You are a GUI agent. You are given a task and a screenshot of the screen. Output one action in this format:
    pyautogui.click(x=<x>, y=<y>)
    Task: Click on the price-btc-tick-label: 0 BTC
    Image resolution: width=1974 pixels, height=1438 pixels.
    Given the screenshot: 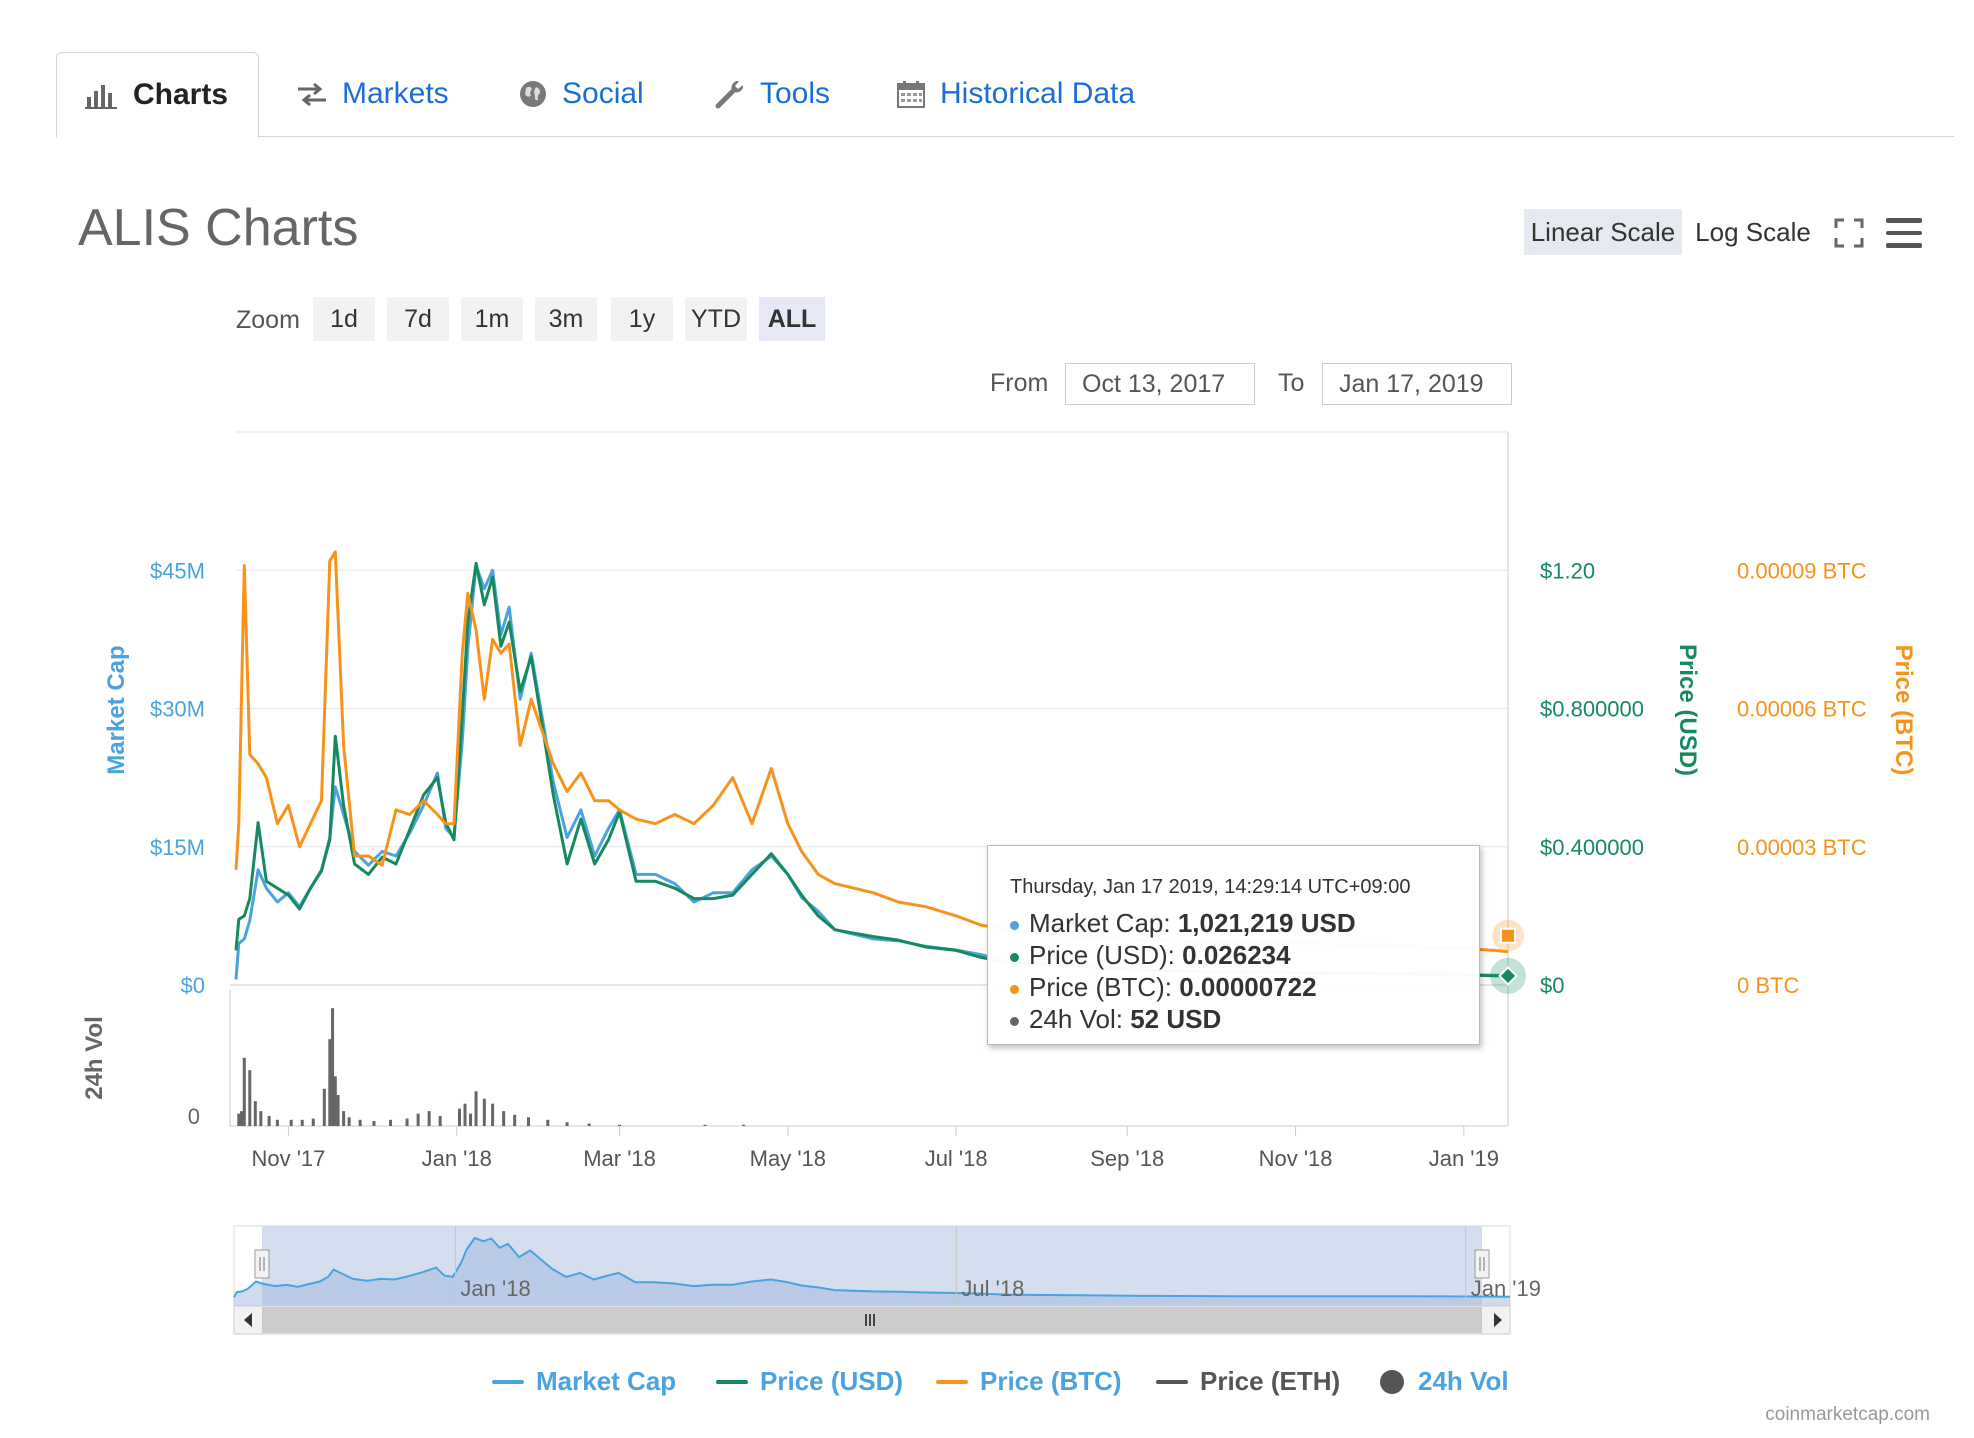 What is the action you would take?
    pyautogui.click(x=1768, y=985)
    